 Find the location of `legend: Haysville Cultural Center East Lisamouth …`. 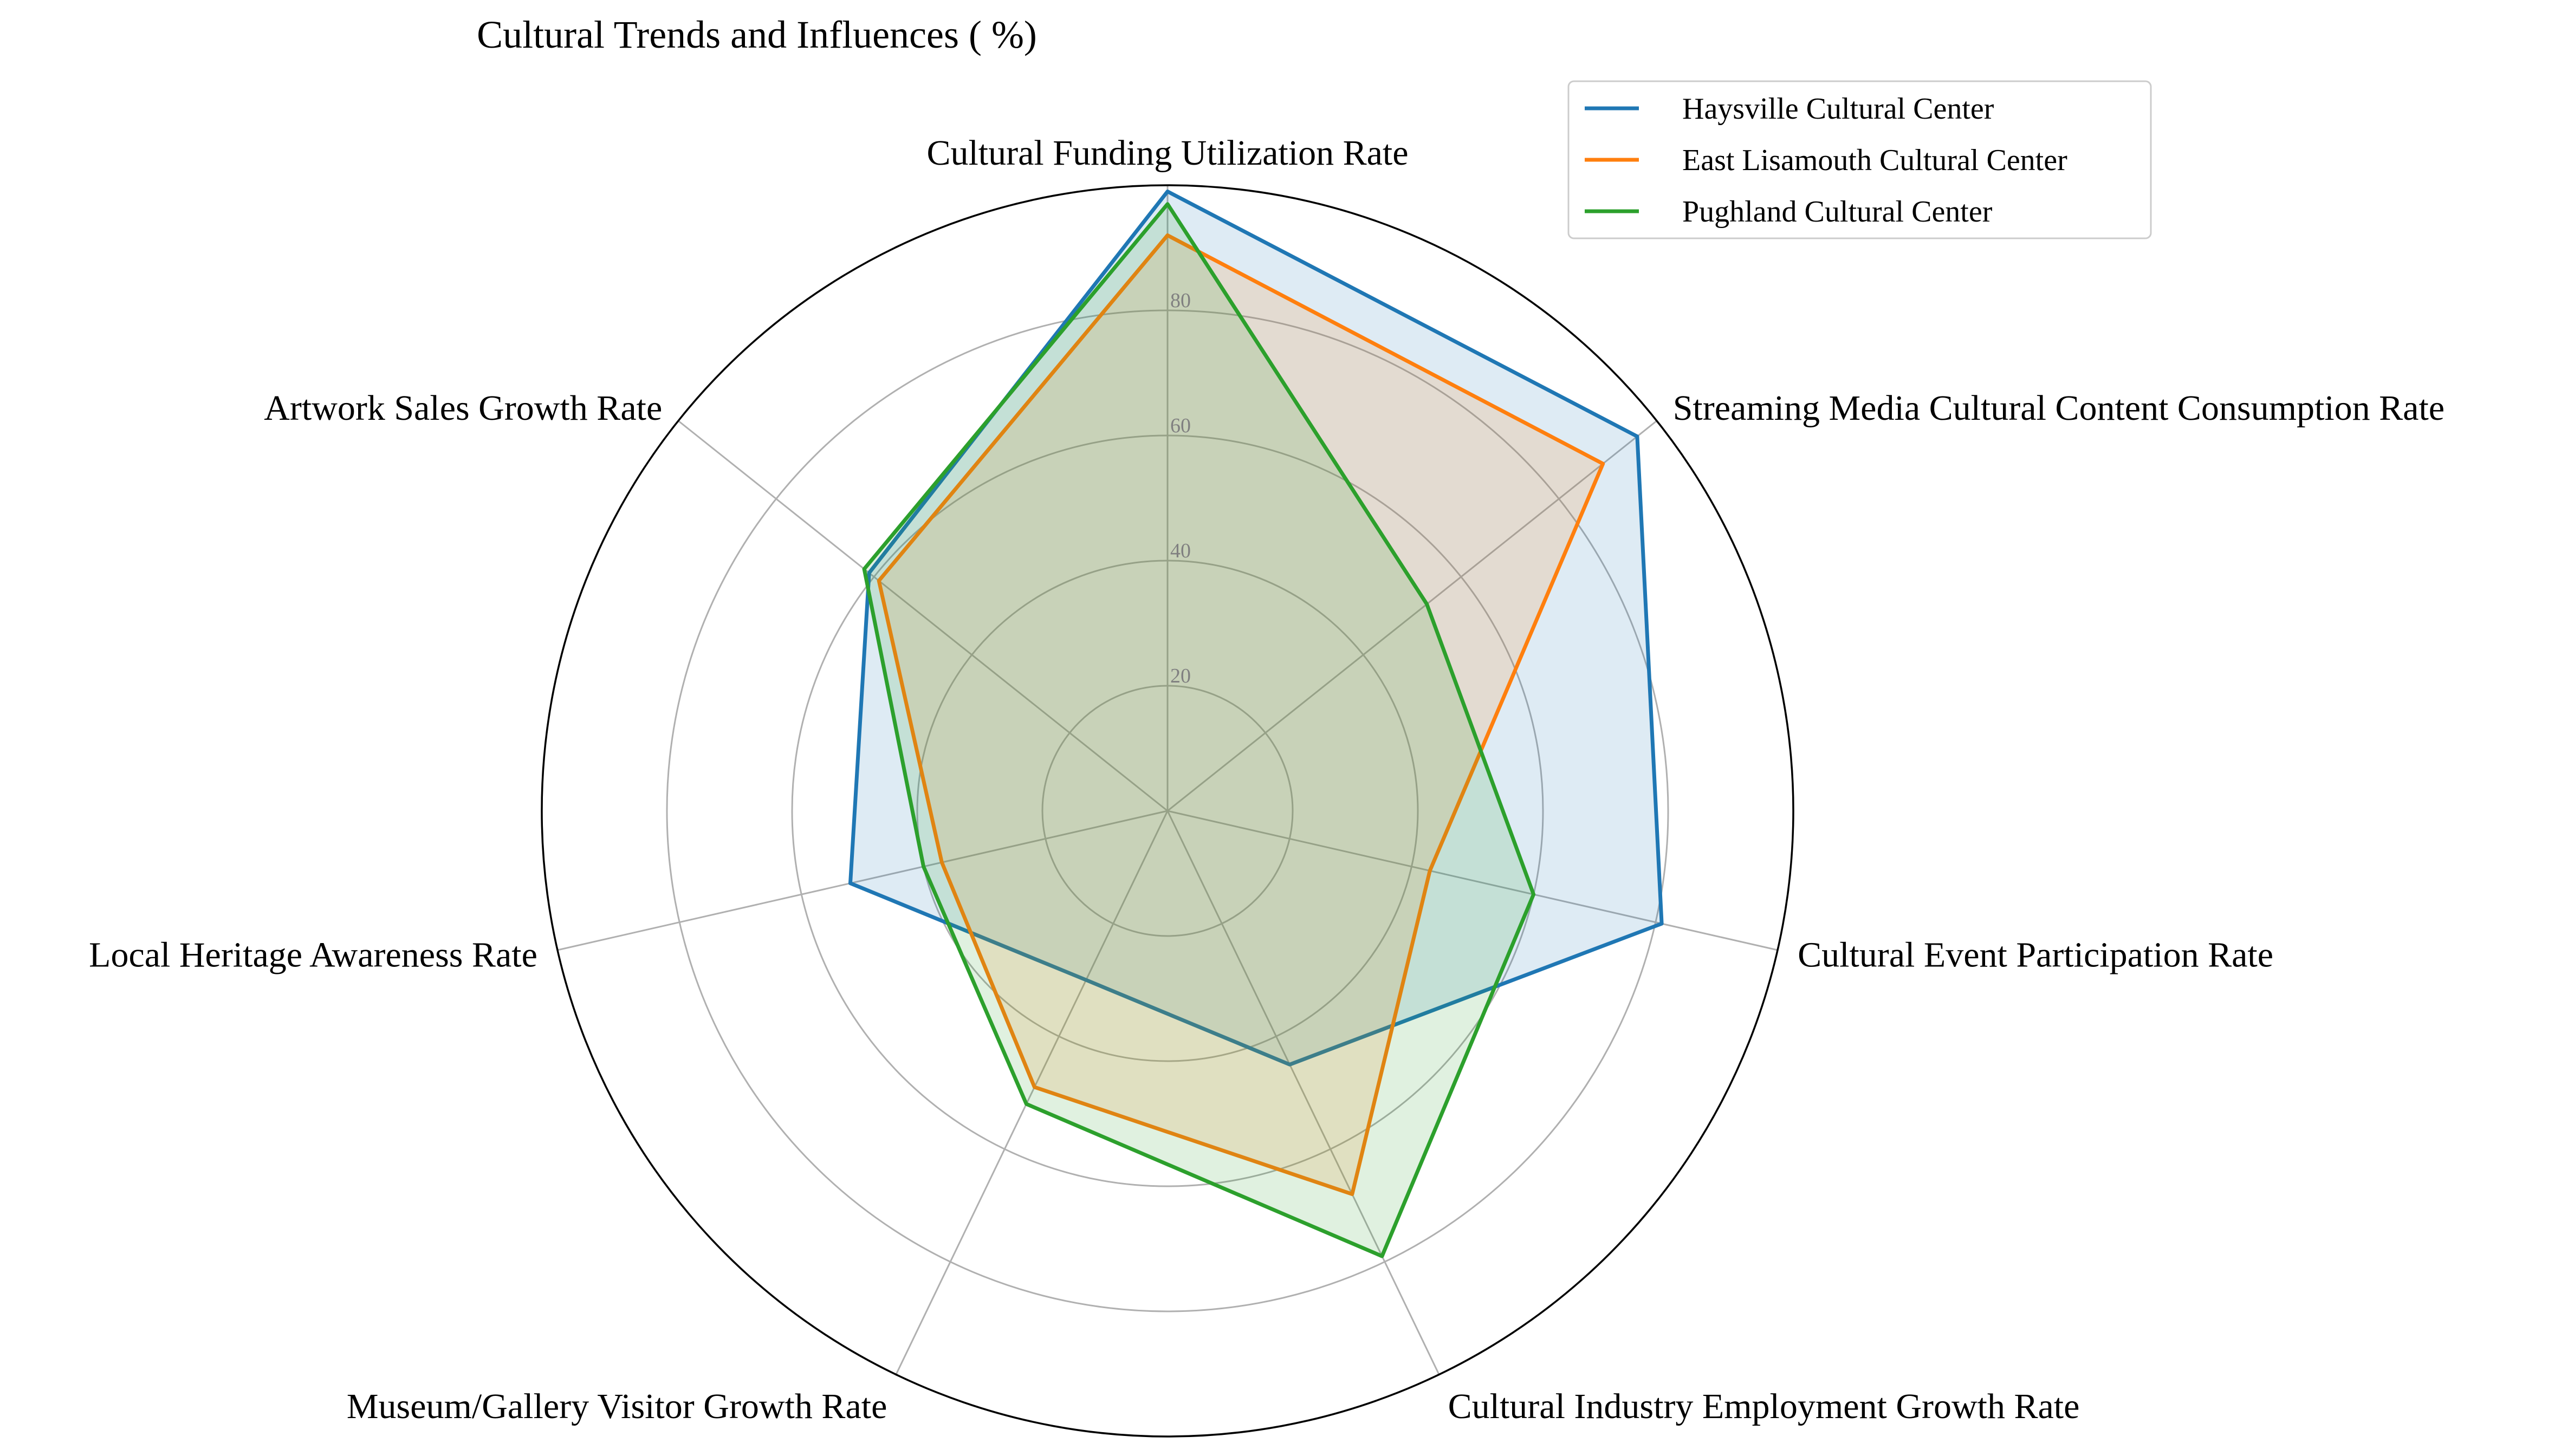

legend: Haysville Cultural Center East Lisamouth … is located at coordinates (1859, 159).